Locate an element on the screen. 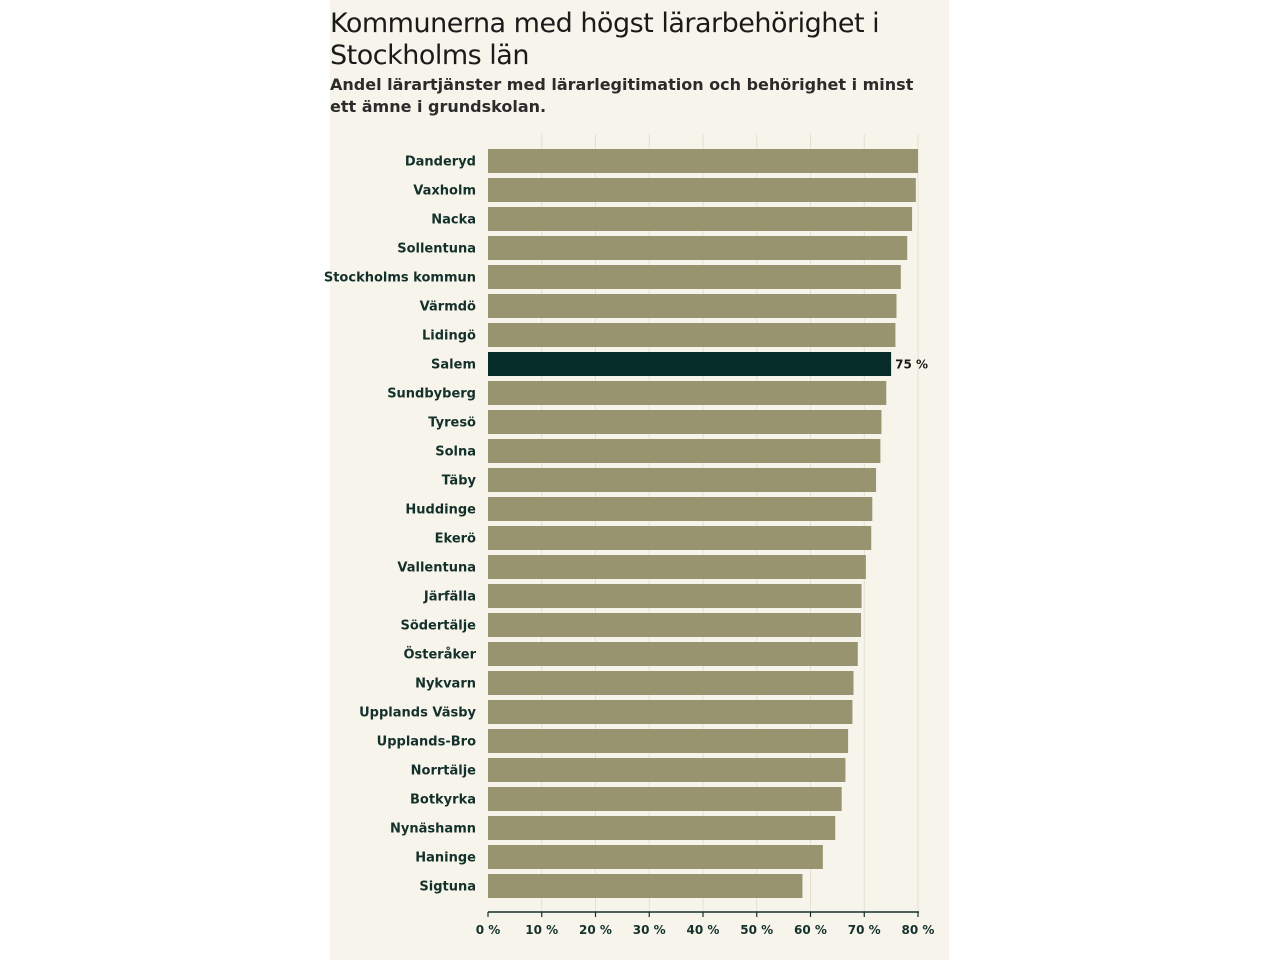 The height and width of the screenshot is (960, 1280). category-label: Salem is located at coordinates (453, 365).